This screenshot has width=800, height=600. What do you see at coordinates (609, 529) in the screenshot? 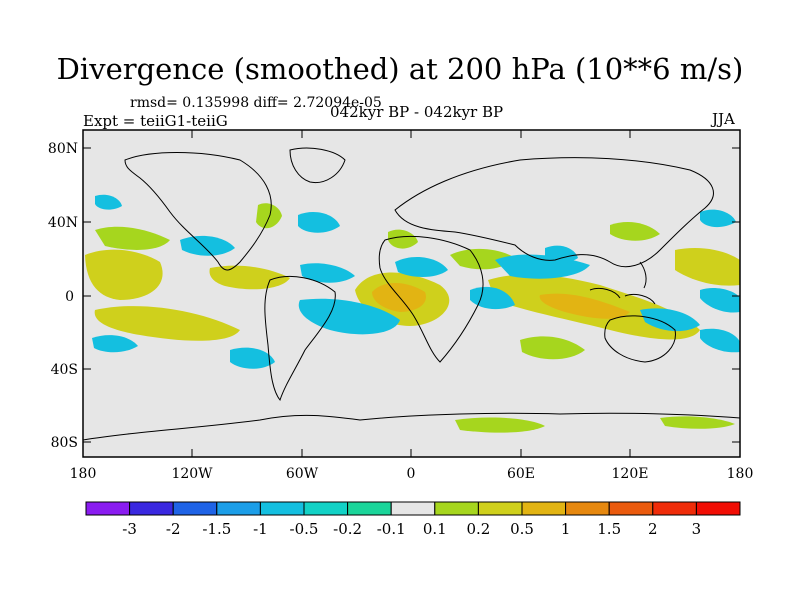
I see `colorbar-label: 1.5` at bounding box center [609, 529].